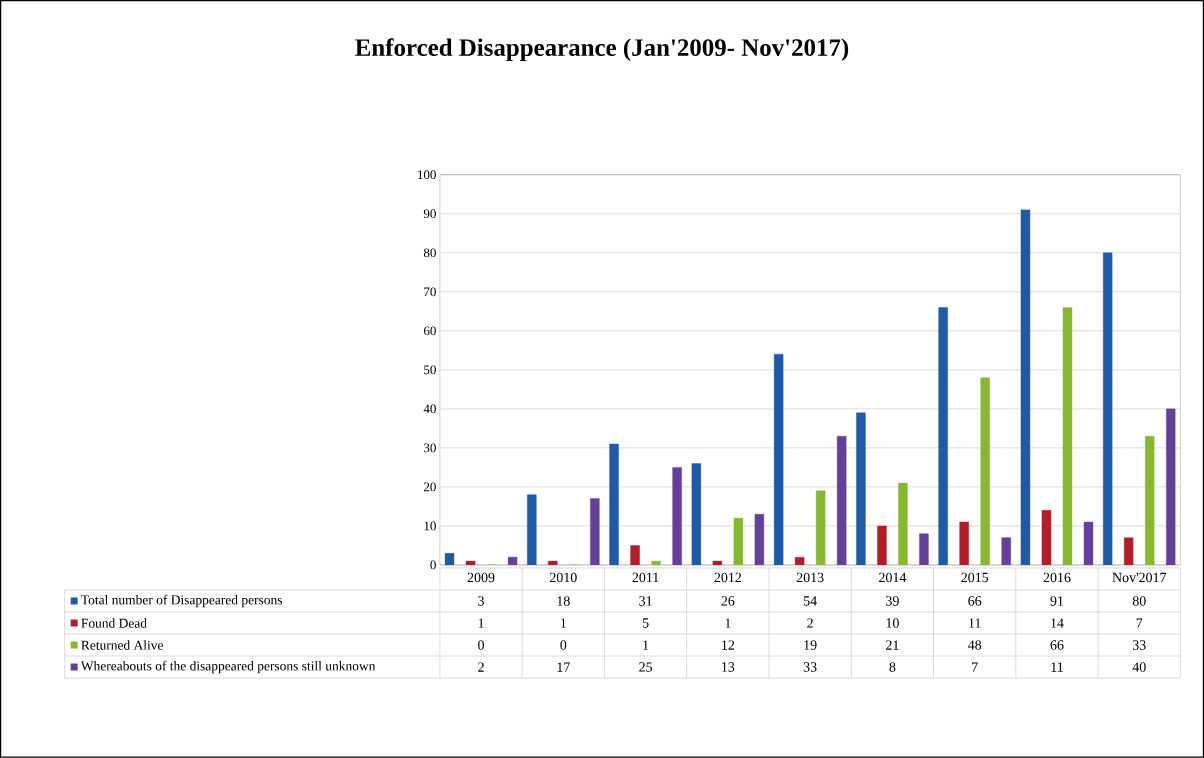 The image size is (1204, 758). What do you see at coordinates (429, 409) in the screenshot?
I see `y-tick-label: 40` at bounding box center [429, 409].